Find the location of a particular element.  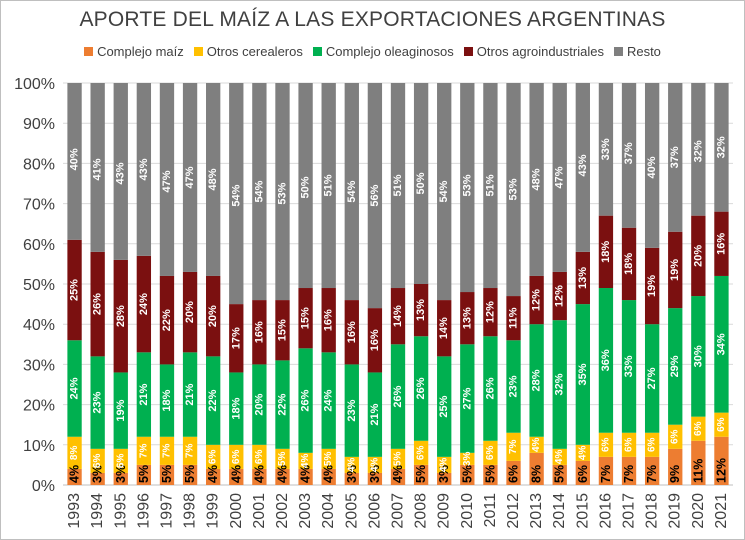

x-tick-label: 2017 is located at coordinates (629, 511).